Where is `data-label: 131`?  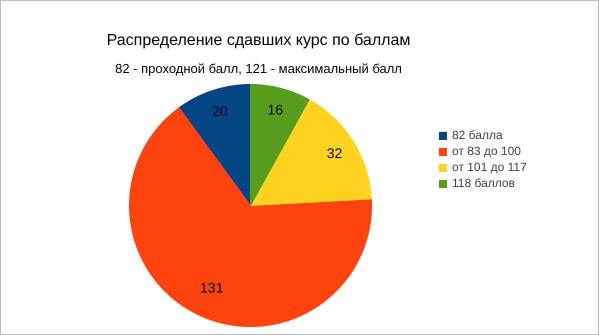
data-label: 131 is located at coordinates (212, 288).